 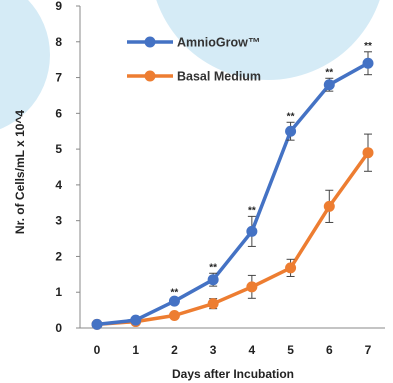 What do you see at coordinates (219, 77) in the screenshot?
I see `legend-label: Basal Medium` at bounding box center [219, 77].